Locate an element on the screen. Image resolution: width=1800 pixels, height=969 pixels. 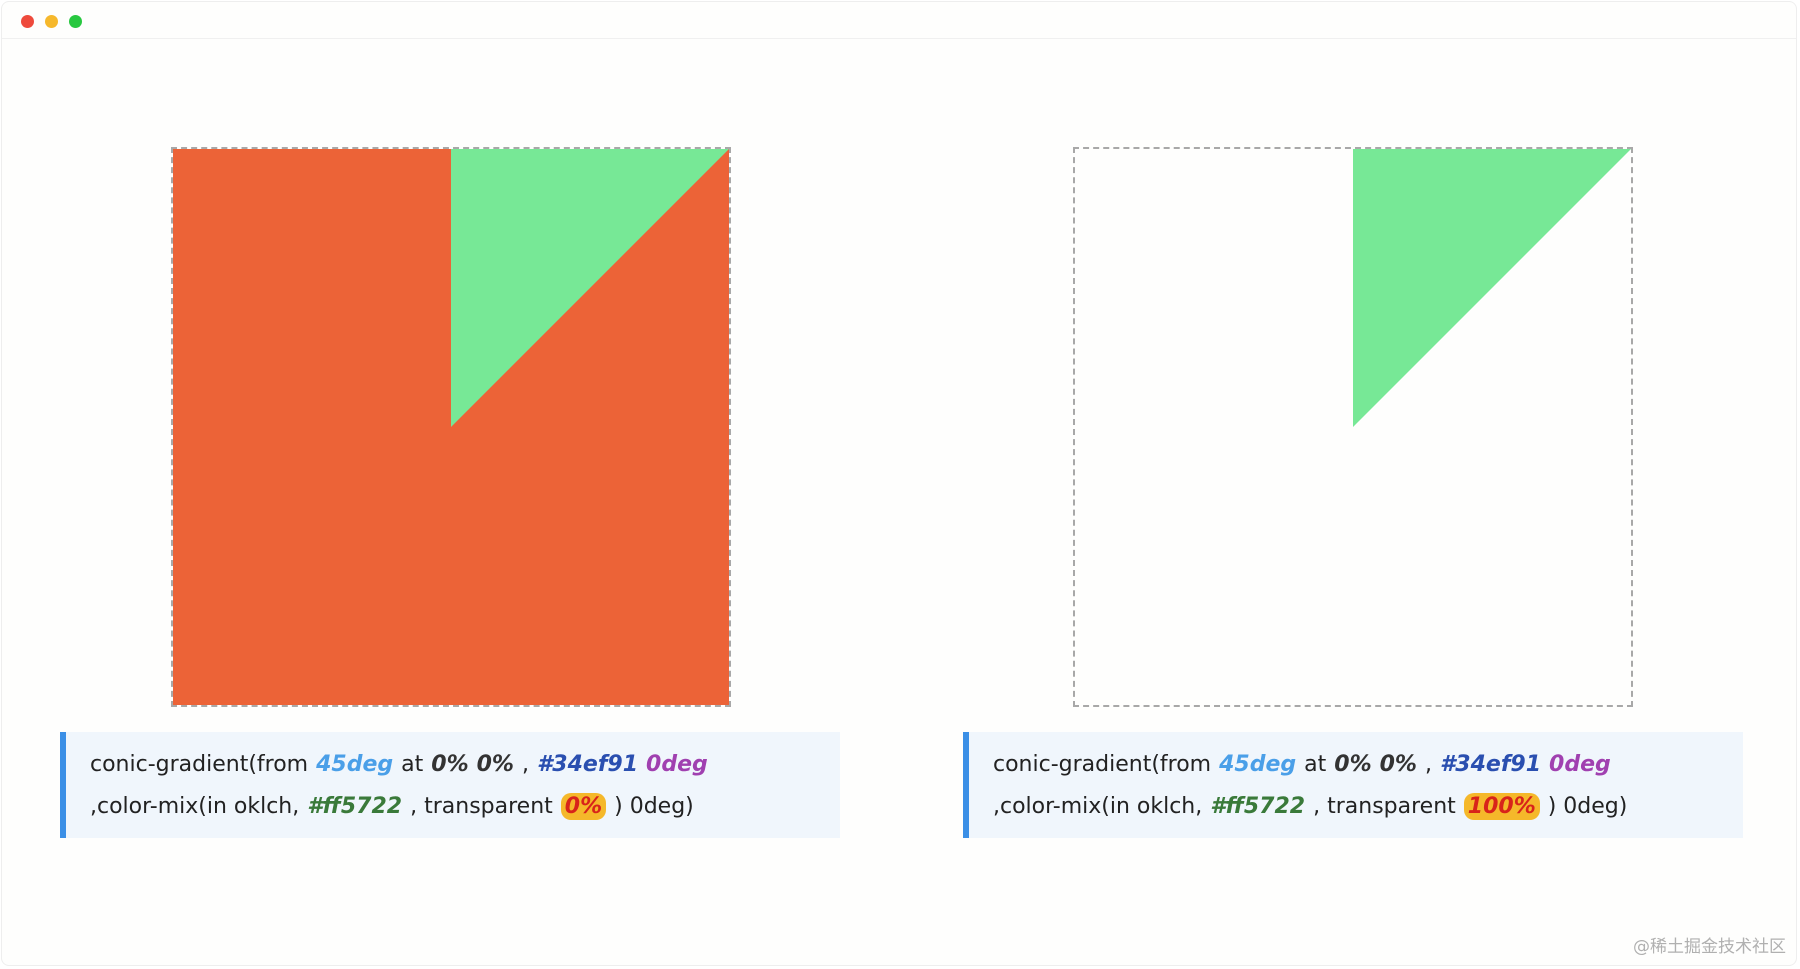
minimize-button is located at coordinates (51, 21).